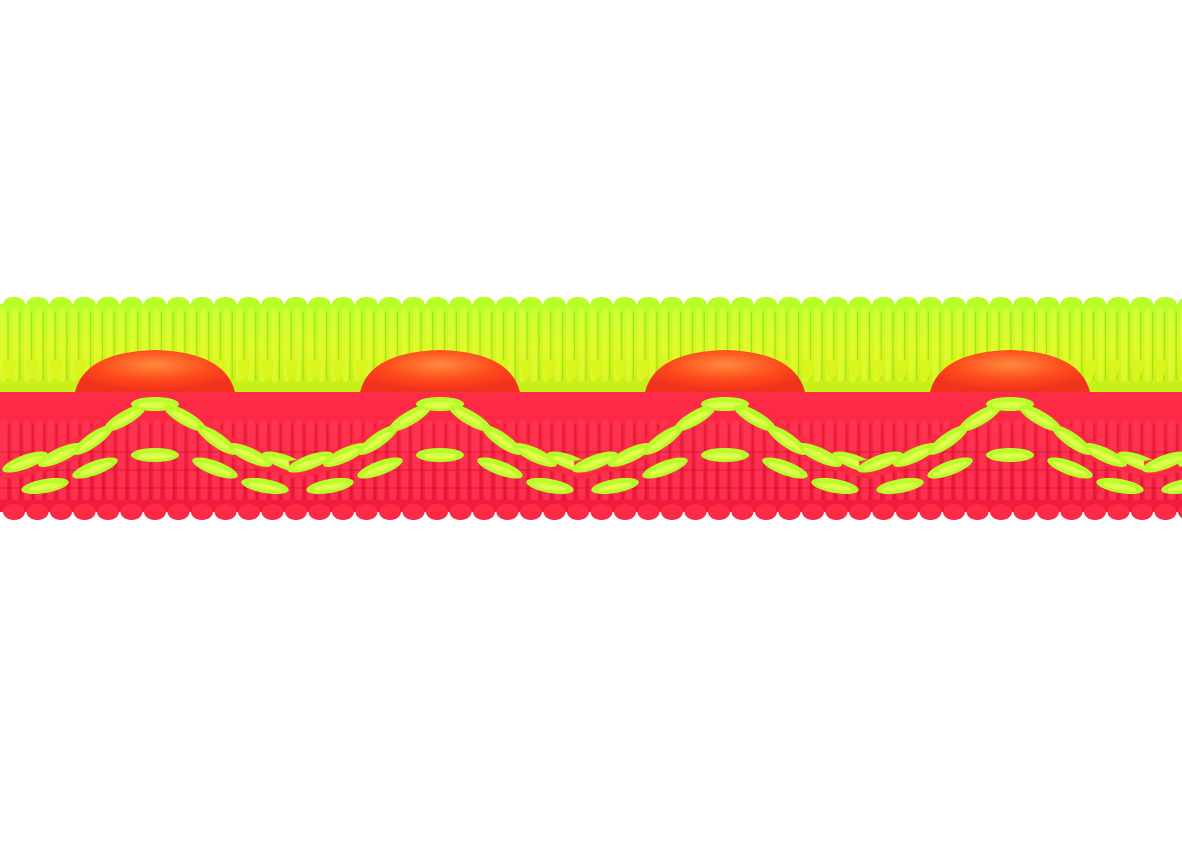 This screenshot has height=860, width=1182. I want to click on red-scallop-edge, so click(592, 512).